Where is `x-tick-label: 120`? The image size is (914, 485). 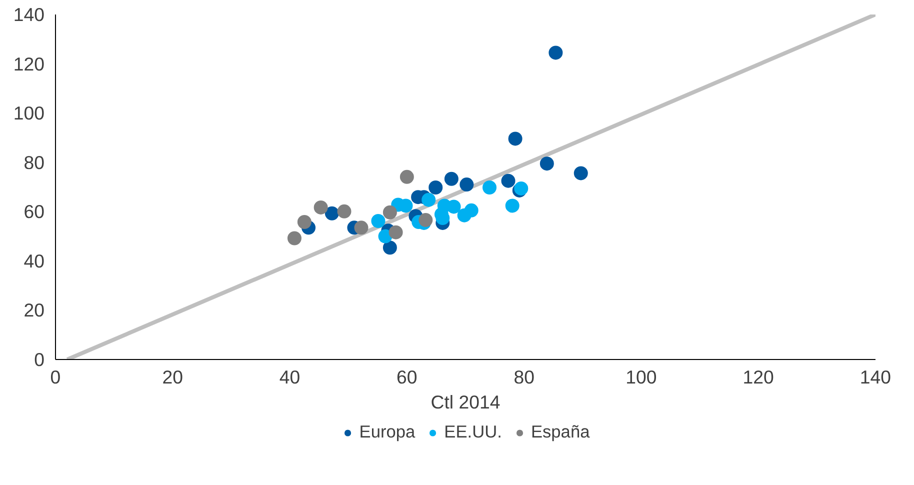 x-tick-label: 120 is located at coordinates (758, 377).